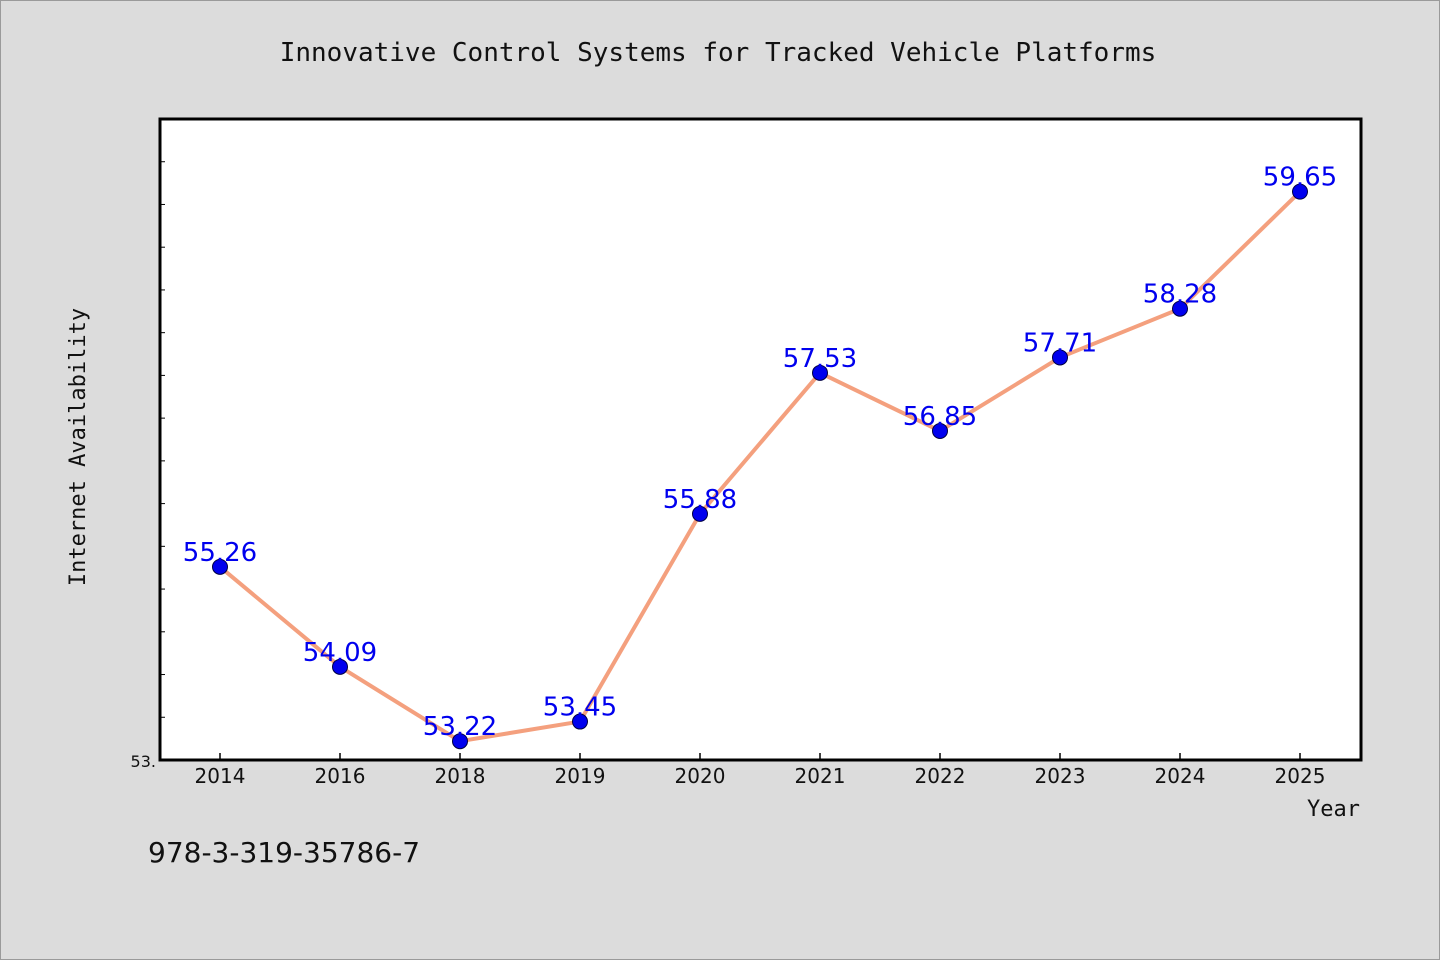  What do you see at coordinates (340, 653) in the screenshot?
I see `data-label: 54.09` at bounding box center [340, 653].